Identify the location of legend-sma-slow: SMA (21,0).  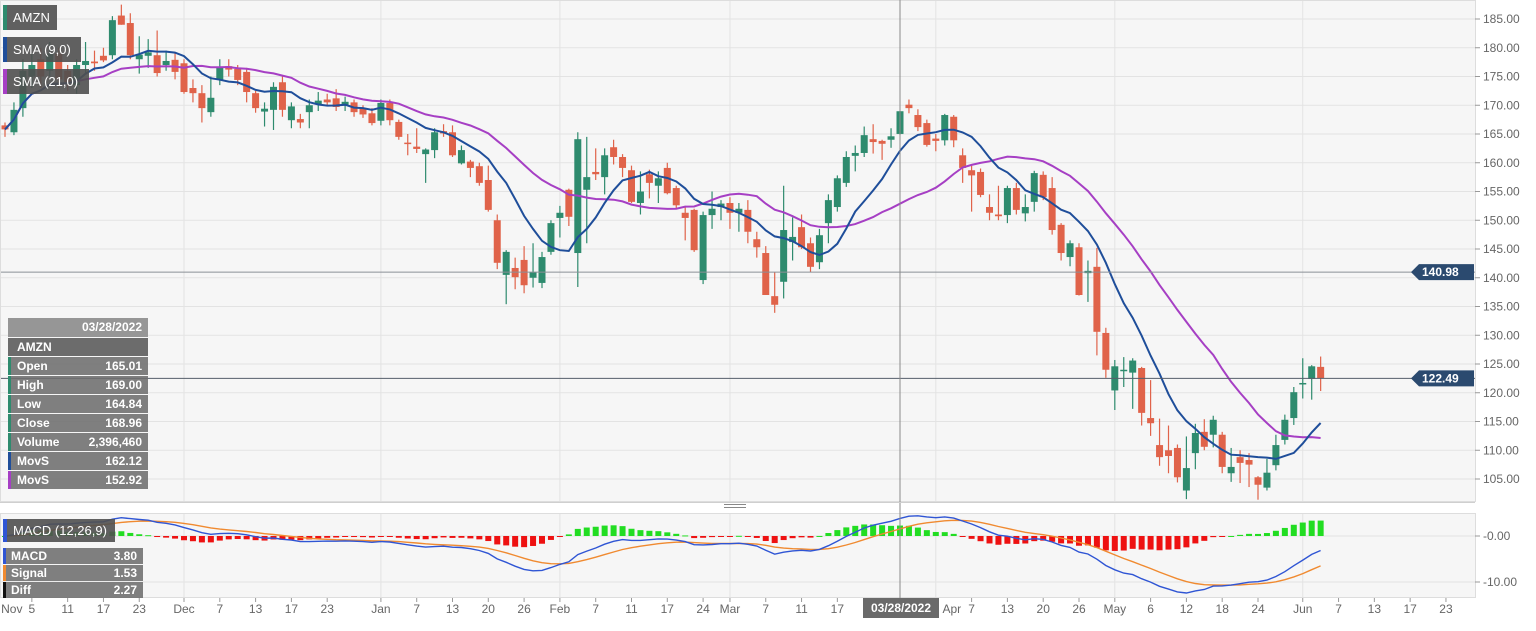
(46, 81).